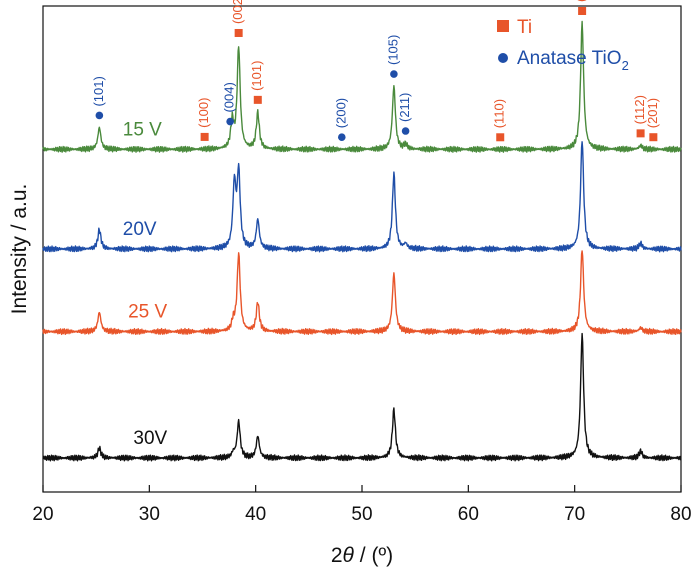  I want to click on peak-label-0: (101), so click(98, 91).